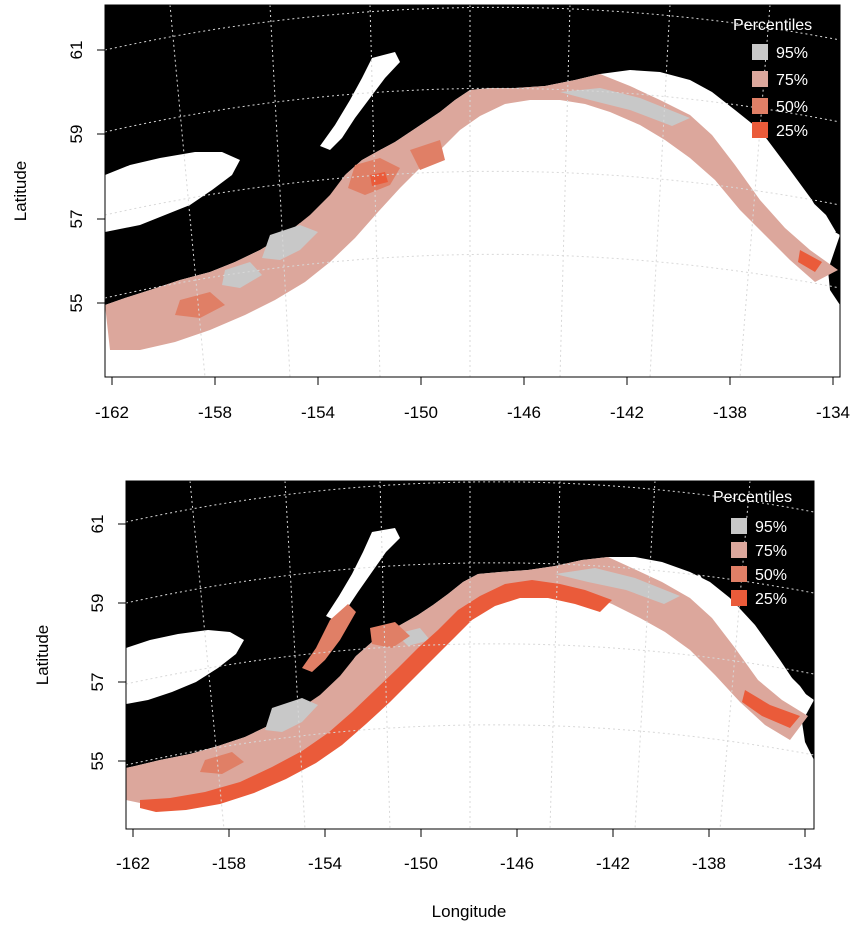  What do you see at coordinates (122, 642) in the screenshot?
I see `y-axis-bottom` at bounding box center [122, 642].